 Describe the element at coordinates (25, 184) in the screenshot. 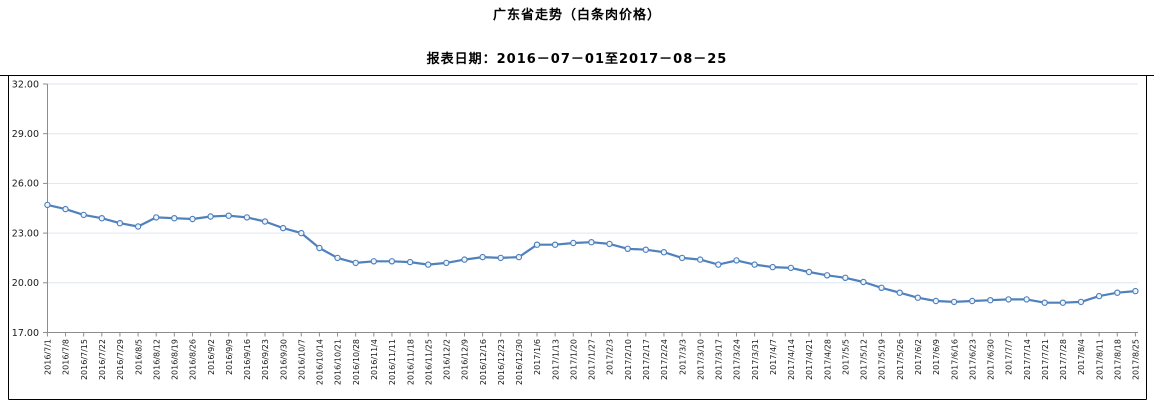

I see `y-tick-label: 26.00` at that location.